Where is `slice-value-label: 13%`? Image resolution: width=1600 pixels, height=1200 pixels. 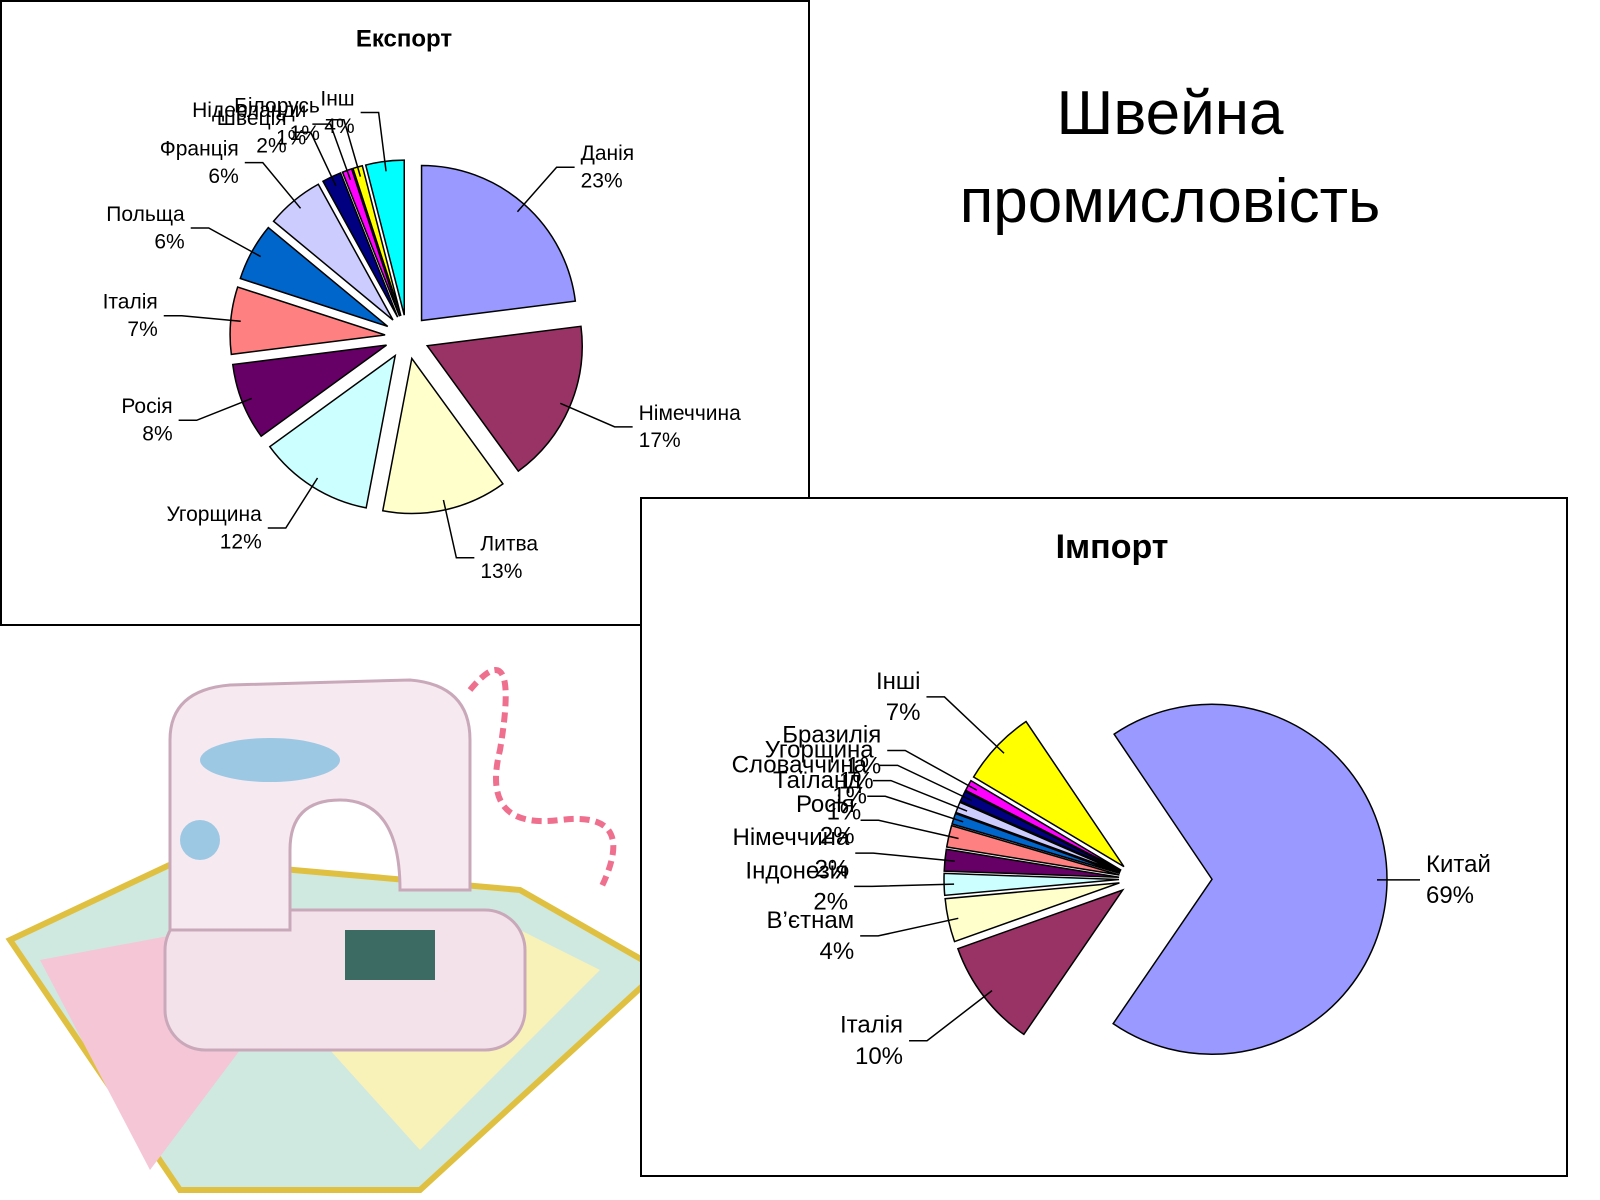 slice-value-label: 13% is located at coordinates (501, 571).